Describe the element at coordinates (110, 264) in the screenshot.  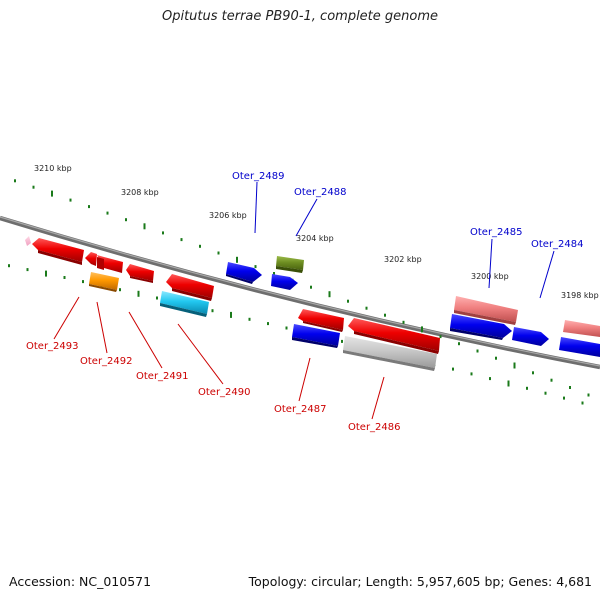
I see `gene-oter-2492-arrow` at that location.